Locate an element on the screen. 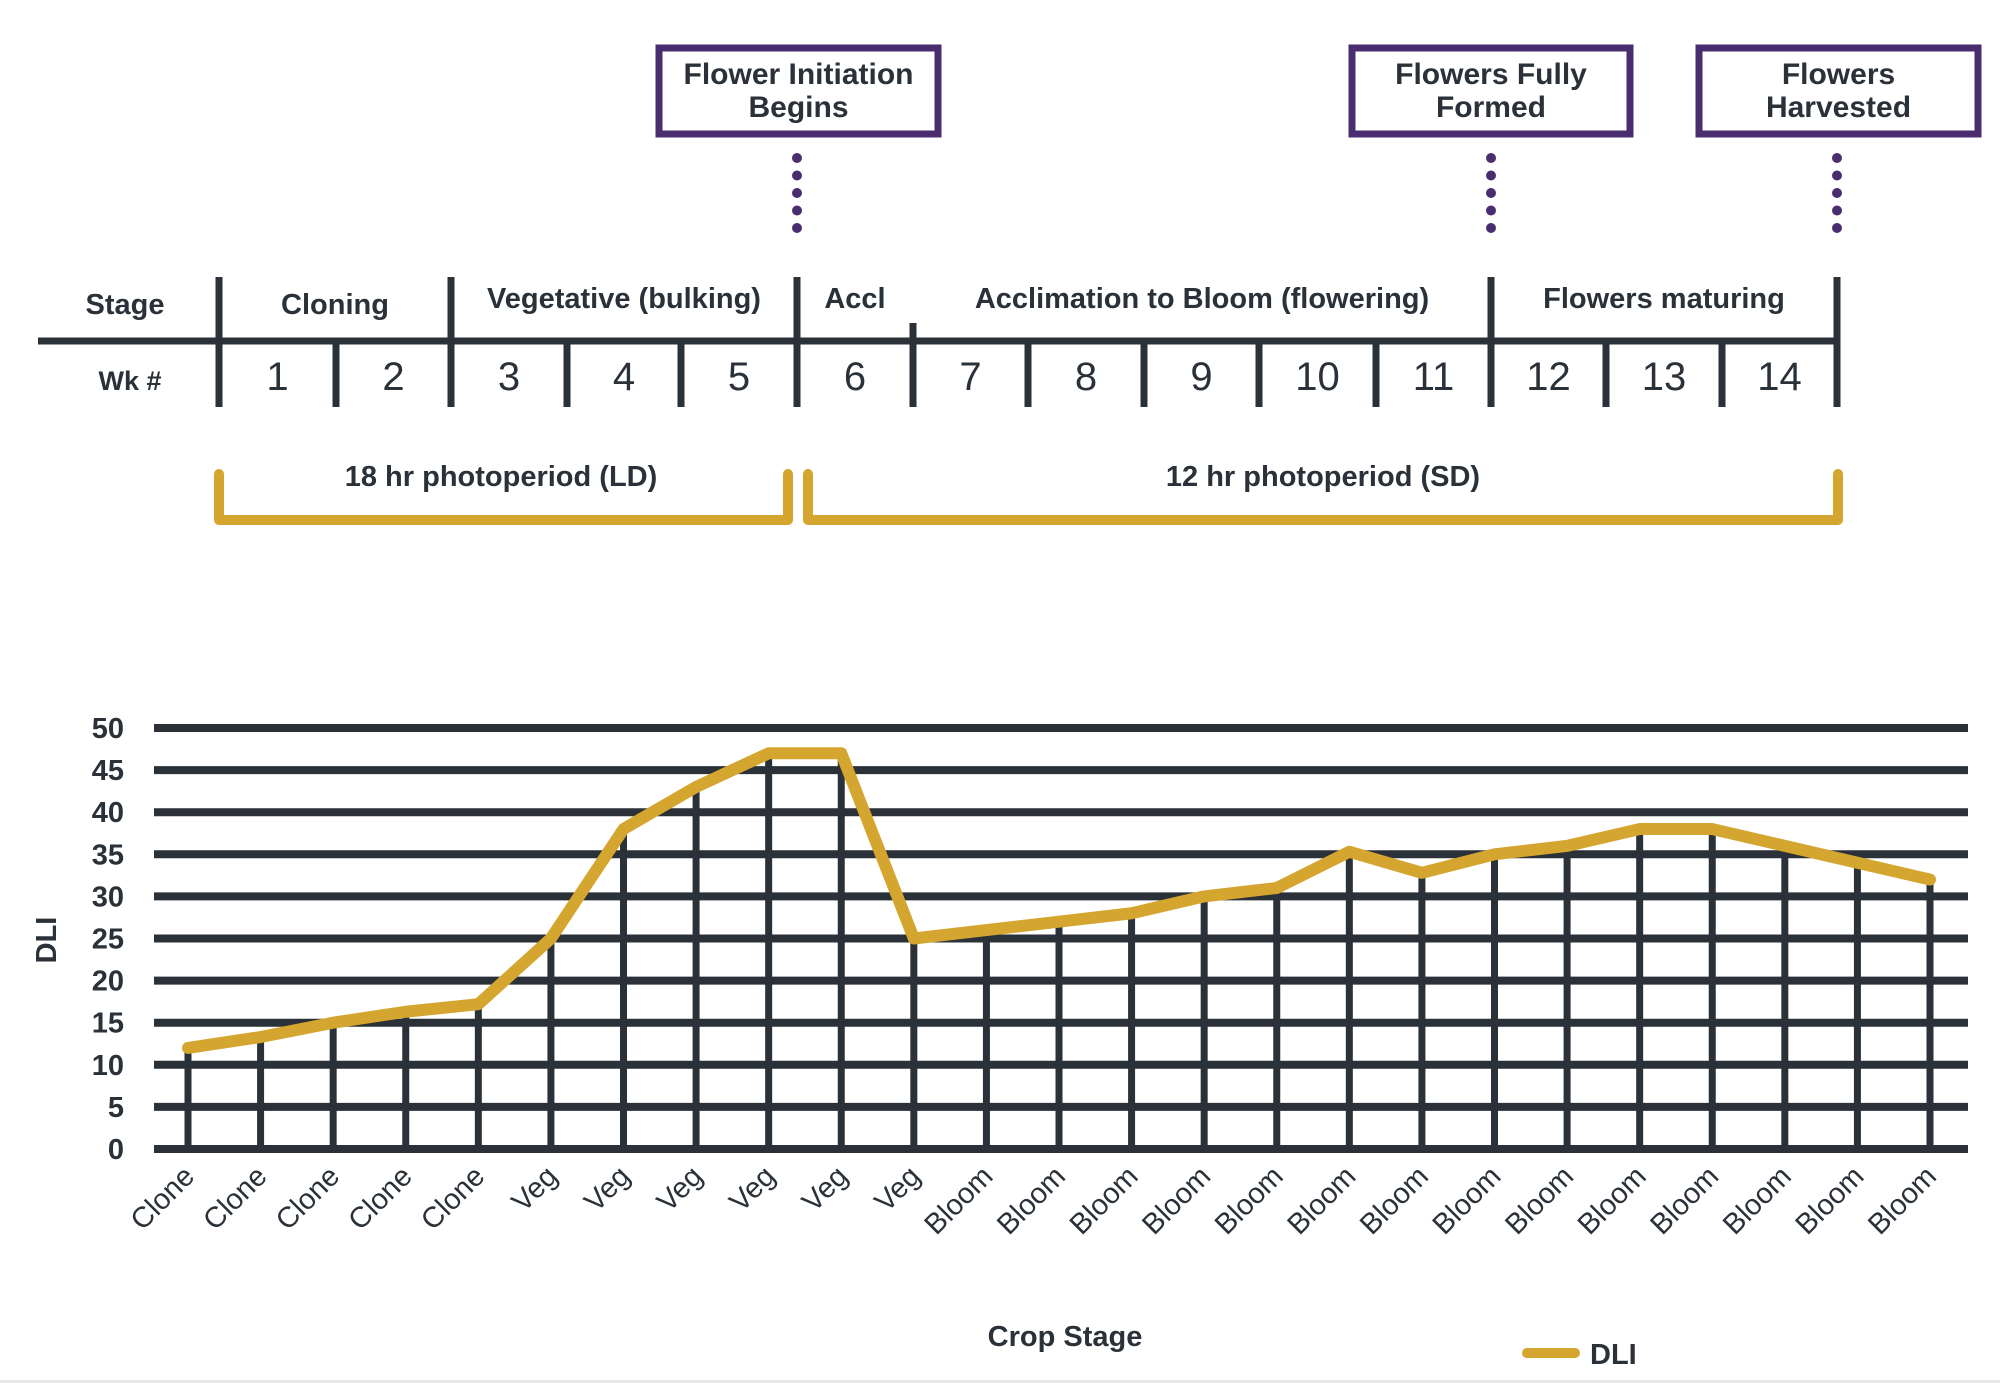  y-tick-label: 5 is located at coordinates (116, 1108).